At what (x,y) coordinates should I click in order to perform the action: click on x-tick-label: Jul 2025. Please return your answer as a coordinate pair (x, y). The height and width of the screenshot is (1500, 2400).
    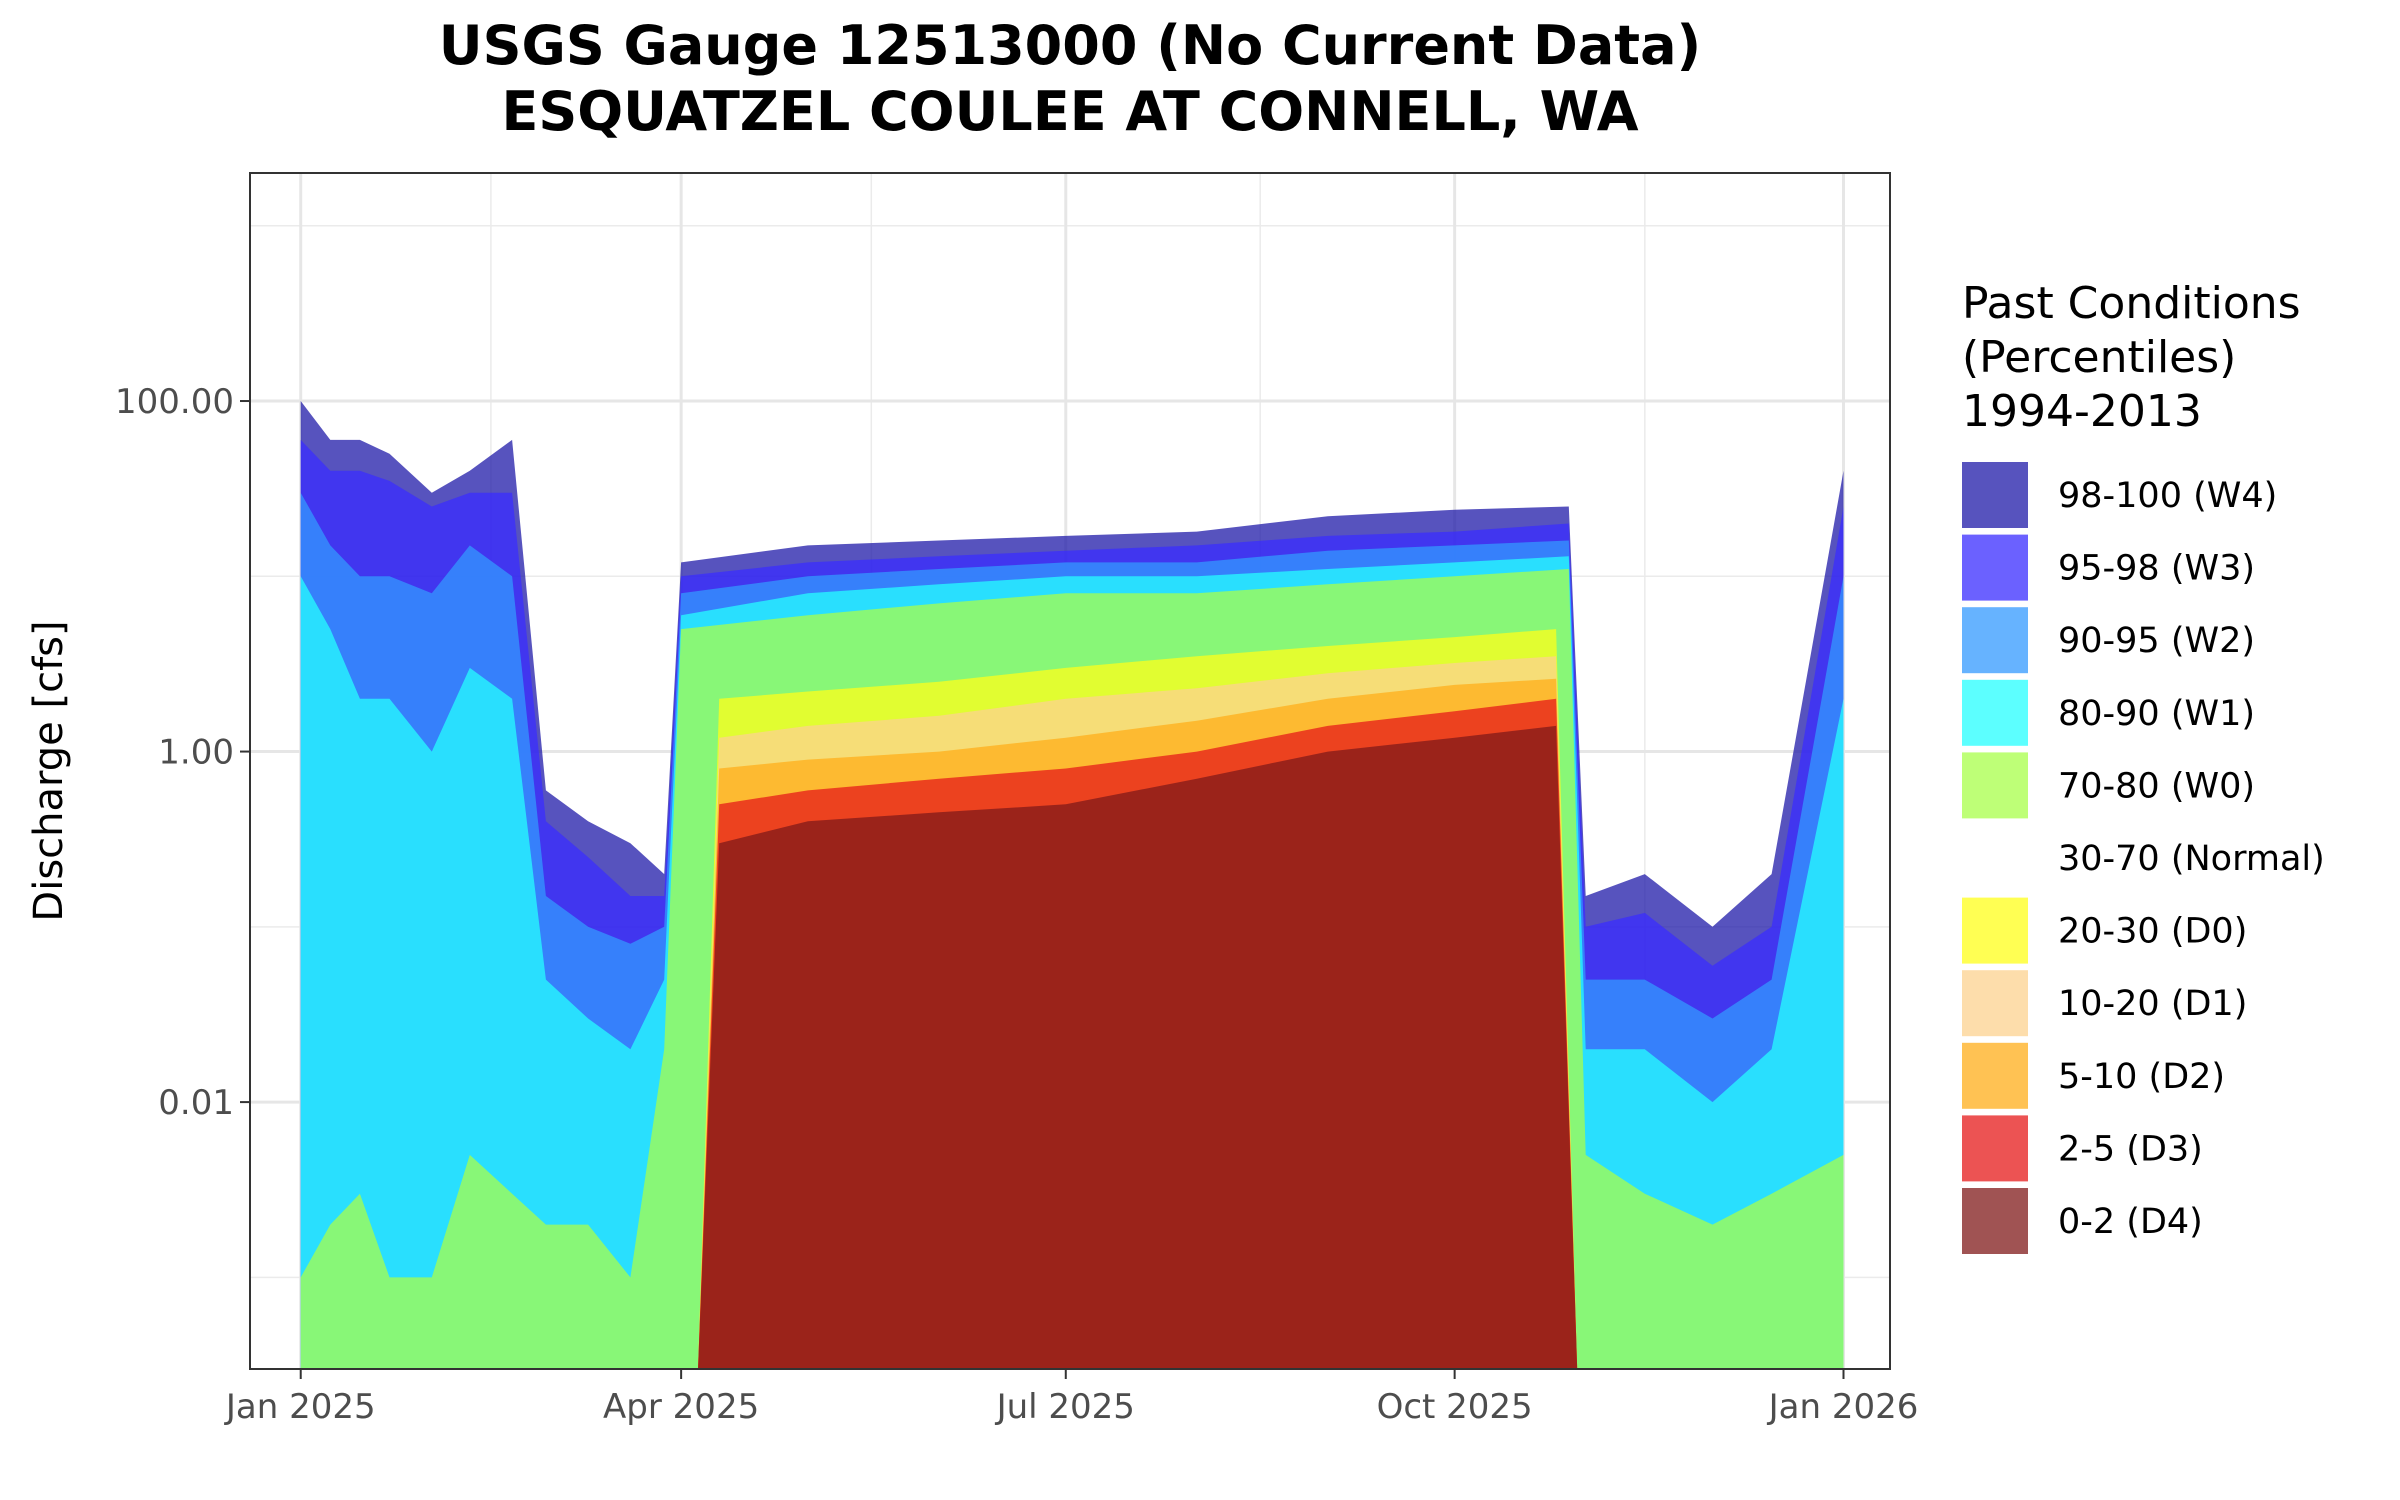
    Looking at the image, I should click on (1065, 1407).